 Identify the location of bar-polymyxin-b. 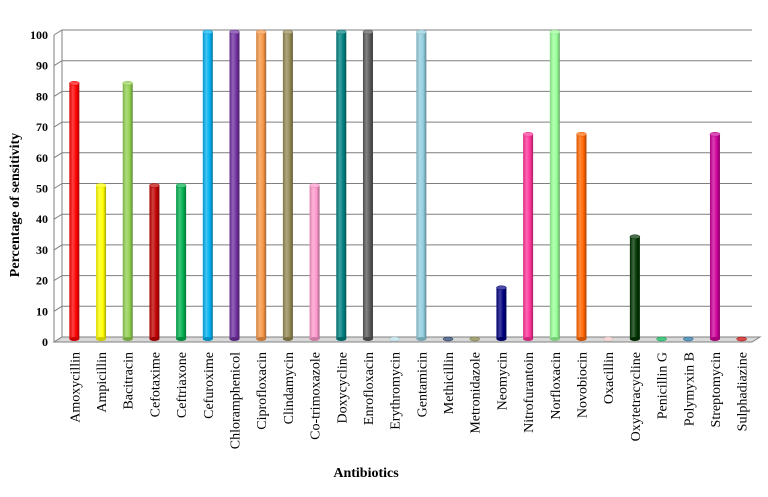
(688, 339).